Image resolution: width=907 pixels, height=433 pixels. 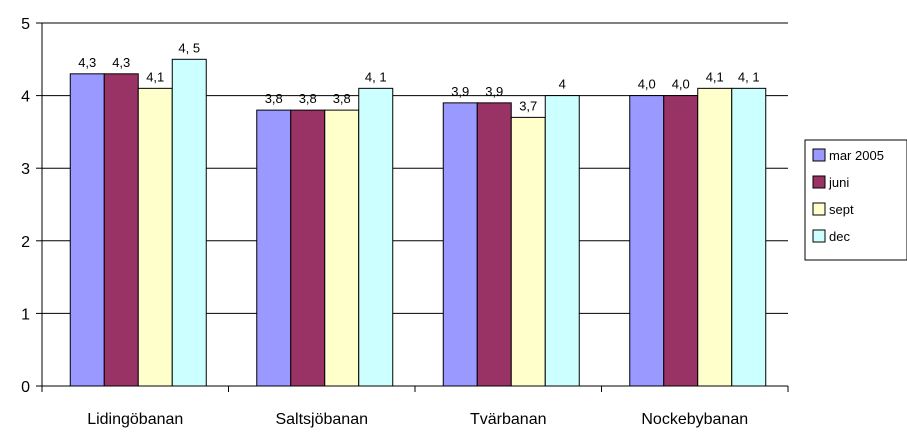 What do you see at coordinates (681, 241) in the screenshot?
I see `bar-juni-Nockebybanan` at bounding box center [681, 241].